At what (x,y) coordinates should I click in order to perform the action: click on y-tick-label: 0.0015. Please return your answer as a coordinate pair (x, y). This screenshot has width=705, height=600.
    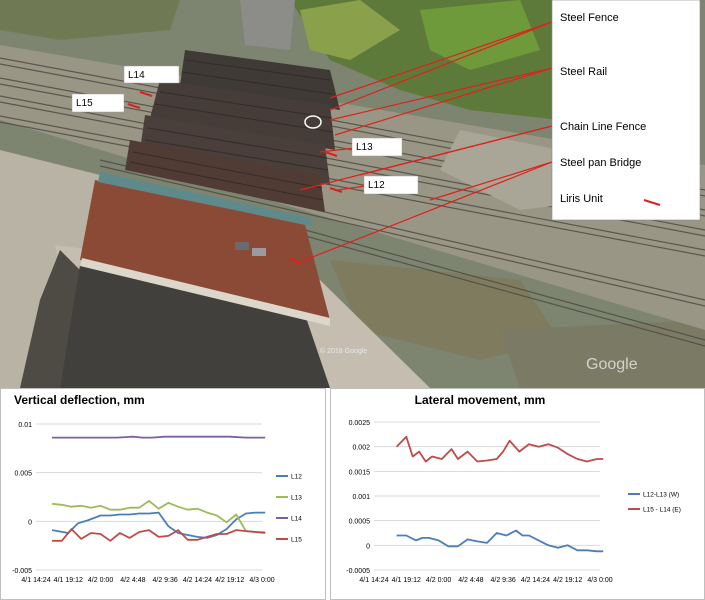
    Looking at the image, I should click on (360, 472).